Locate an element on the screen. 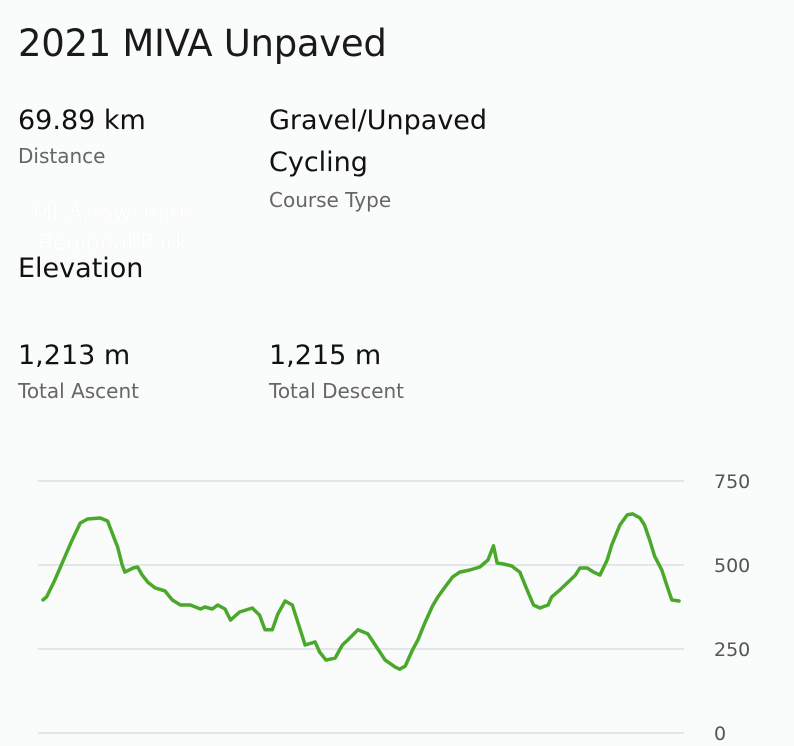 The height and width of the screenshot is (746, 794). descent-label: Total Descent is located at coordinates (337, 391).